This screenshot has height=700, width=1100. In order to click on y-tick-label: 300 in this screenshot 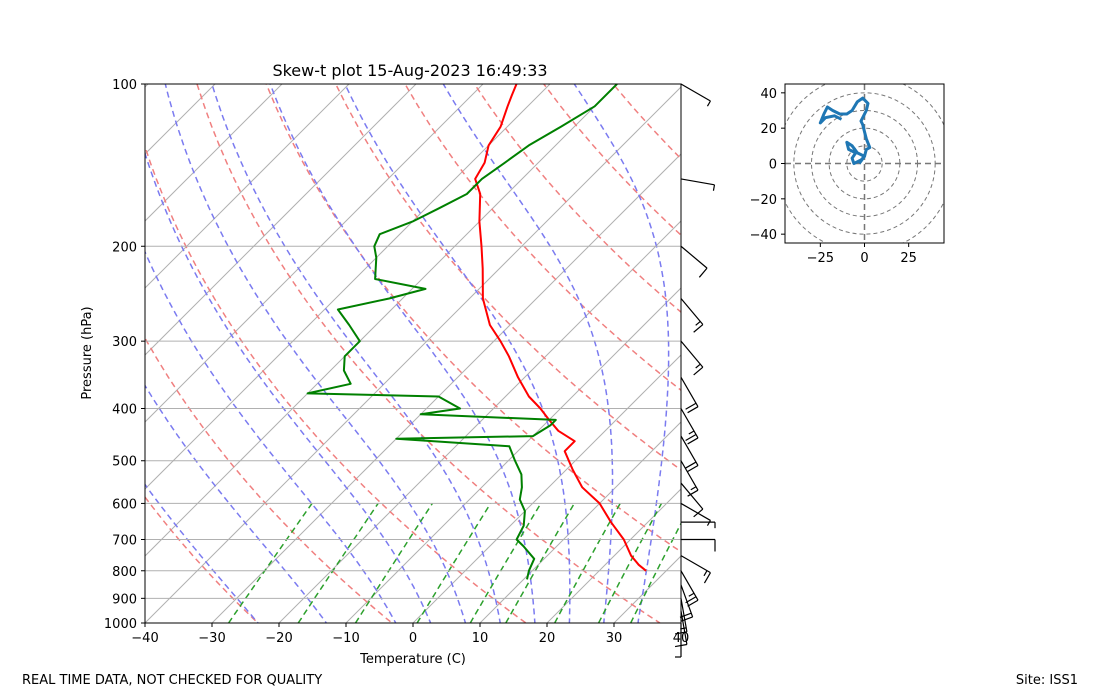, I will do `click(124, 342)`.